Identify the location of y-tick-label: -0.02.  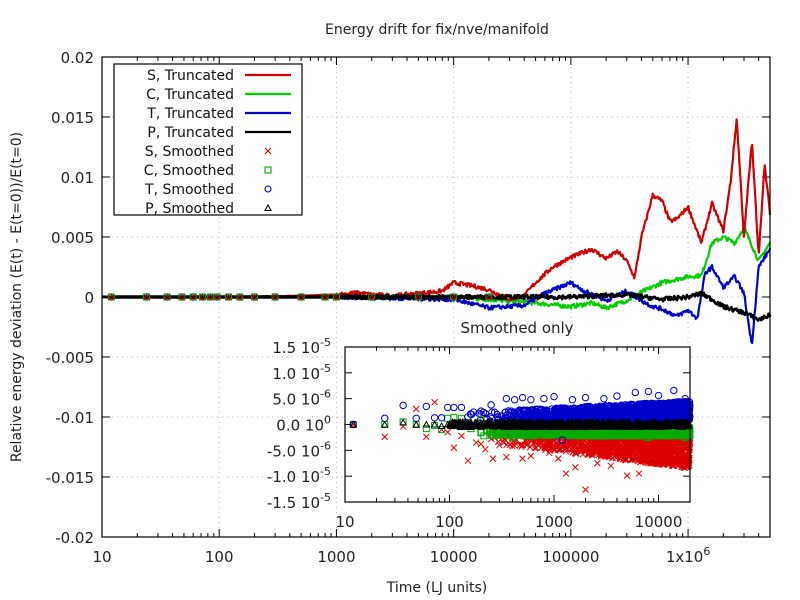
(74, 538).